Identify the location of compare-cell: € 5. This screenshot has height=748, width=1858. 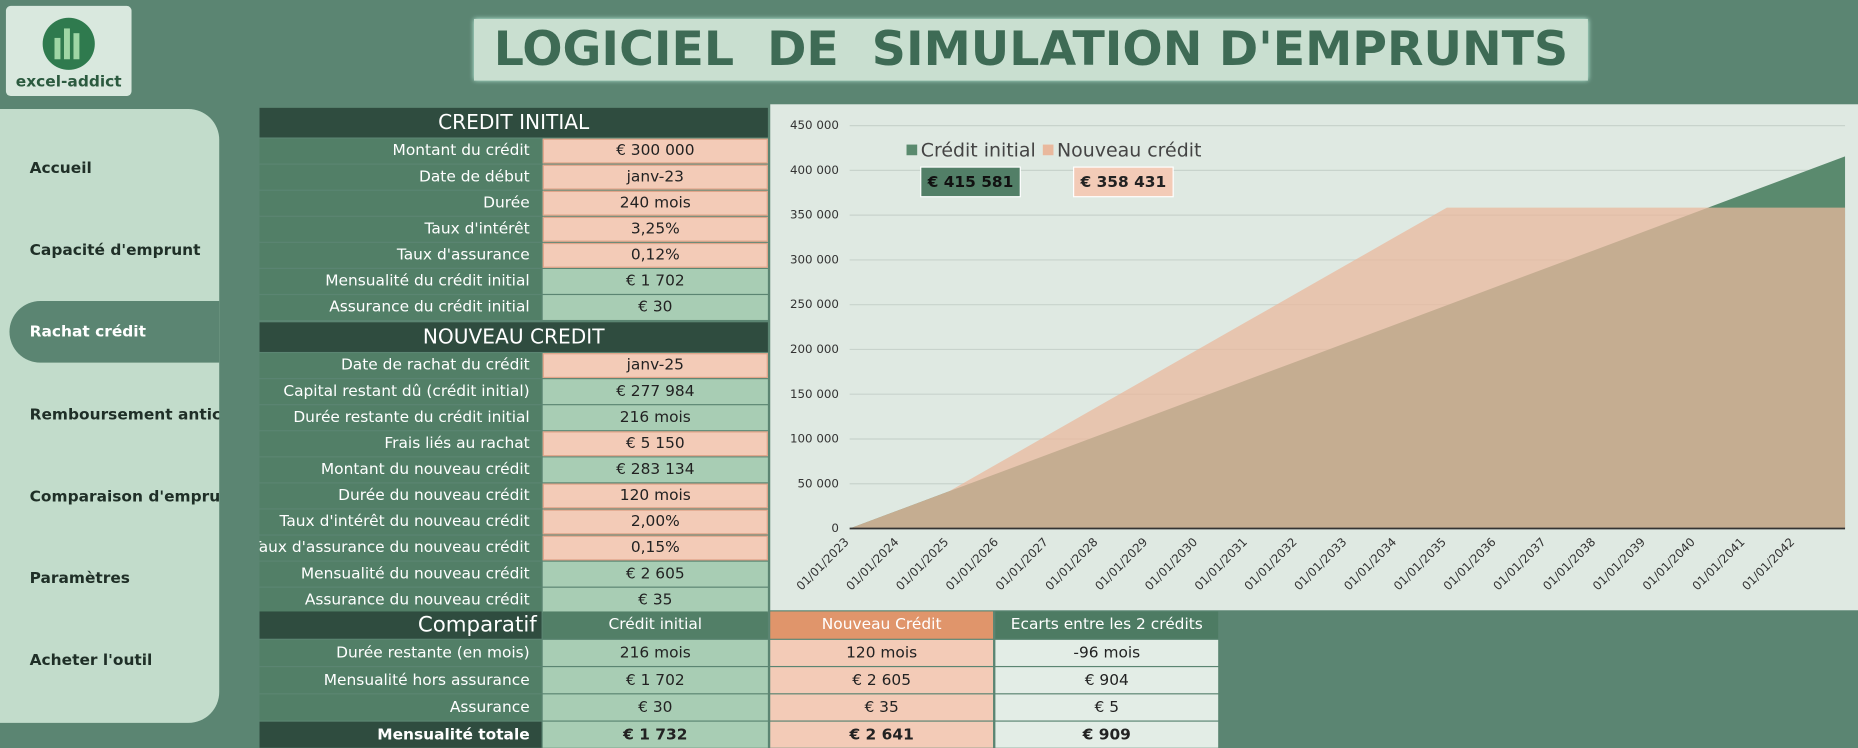
(1107, 707).